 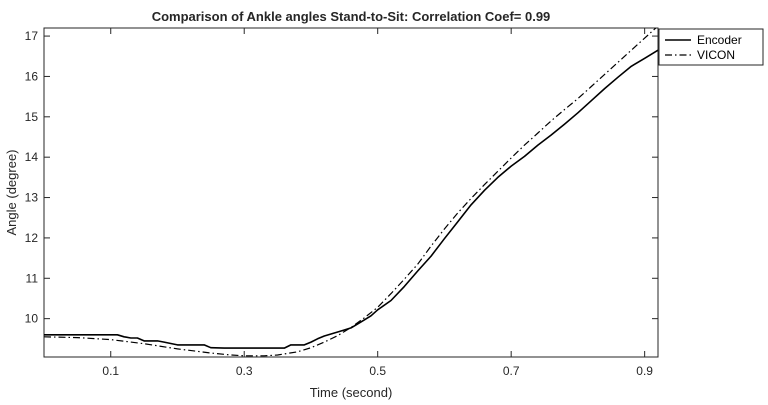 What do you see at coordinates (32, 278) in the screenshot?
I see `y-tick-label: 11` at bounding box center [32, 278].